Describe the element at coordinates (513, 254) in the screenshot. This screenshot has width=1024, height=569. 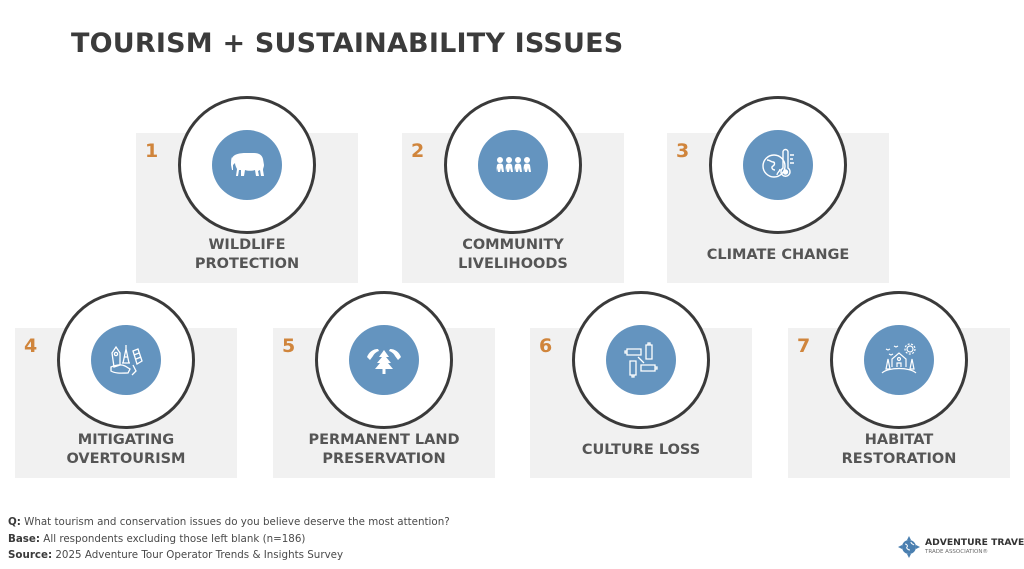
I see `issue-label: COMMUNITY LIVELIHOODS` at that location.